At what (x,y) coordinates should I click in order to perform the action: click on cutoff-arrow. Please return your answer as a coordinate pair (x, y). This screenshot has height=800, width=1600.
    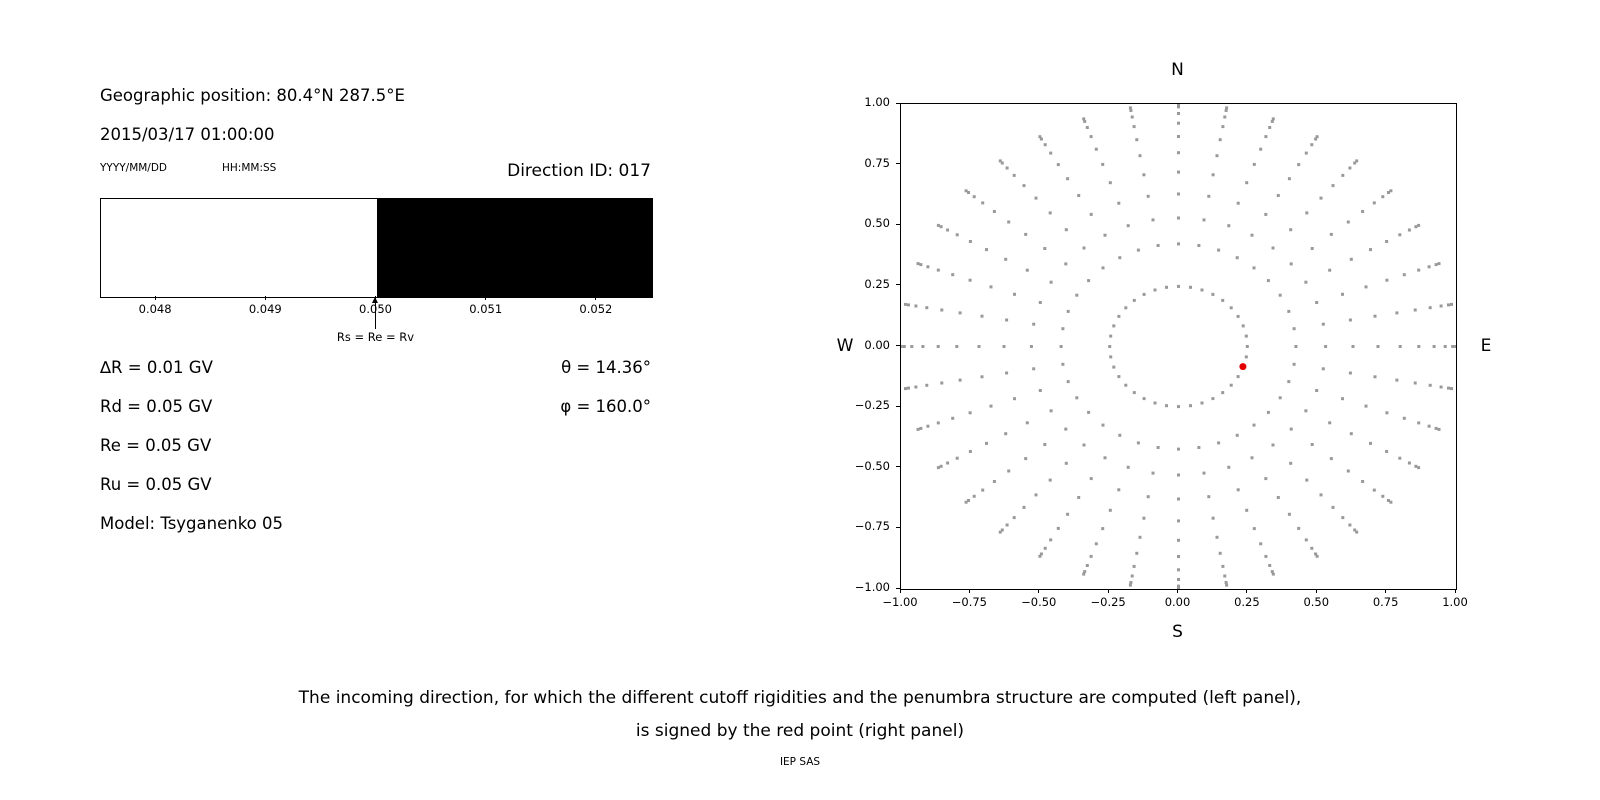
    Looking at the image, I should click on (375, 316).